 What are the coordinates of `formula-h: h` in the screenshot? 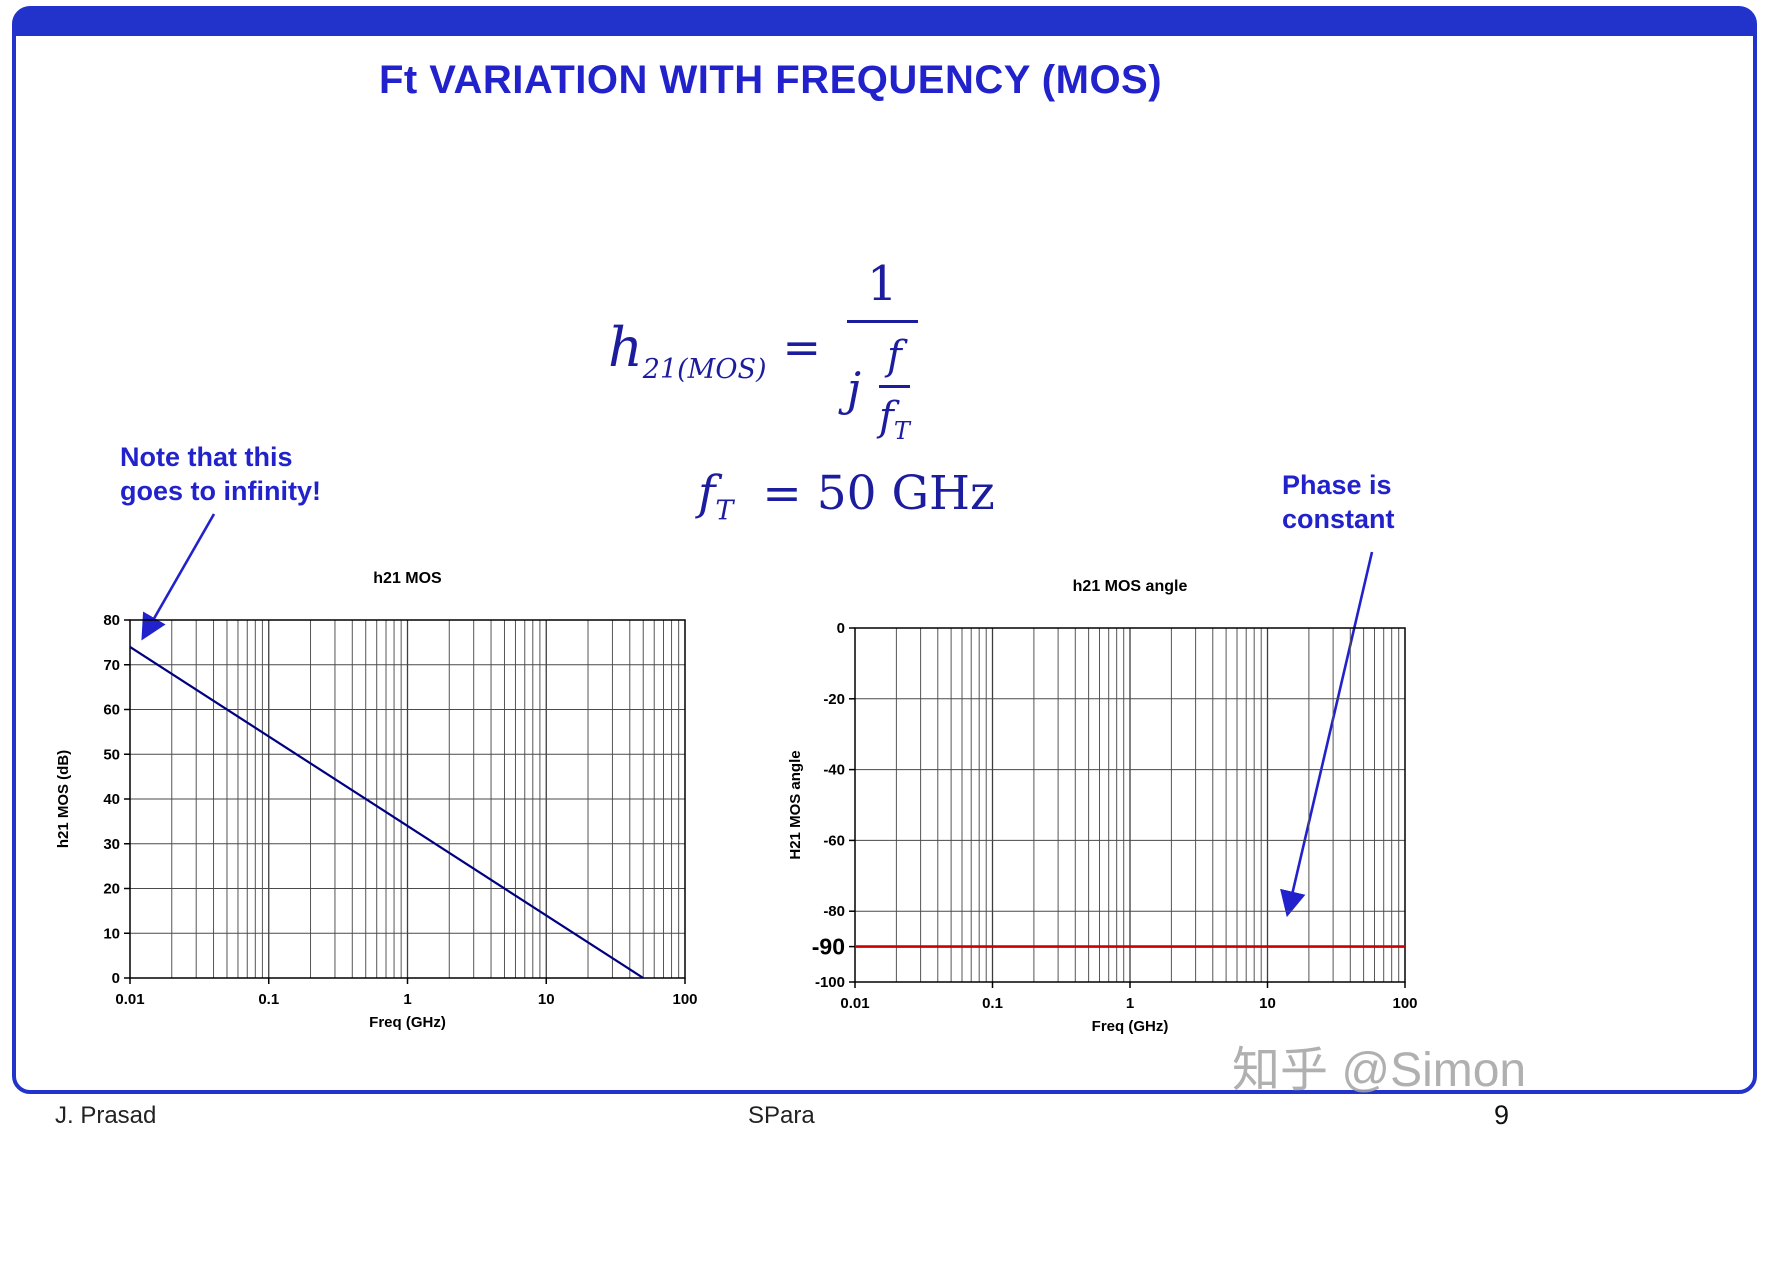 It's located at (625, 348).